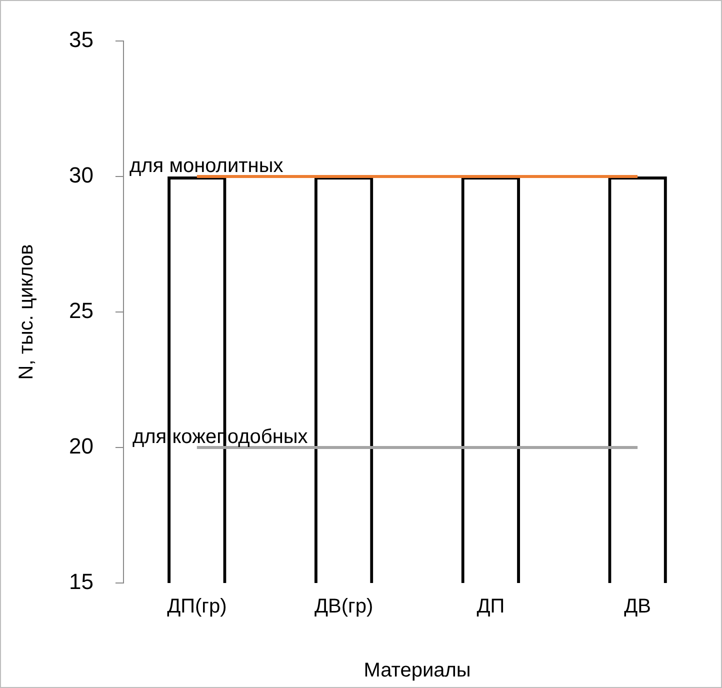 This screenshot has width=722, height=688. Describe the element at coordinates (27, 312) in the screenshot. I see `y-axis-title: N, тыс. циклов` at that location.